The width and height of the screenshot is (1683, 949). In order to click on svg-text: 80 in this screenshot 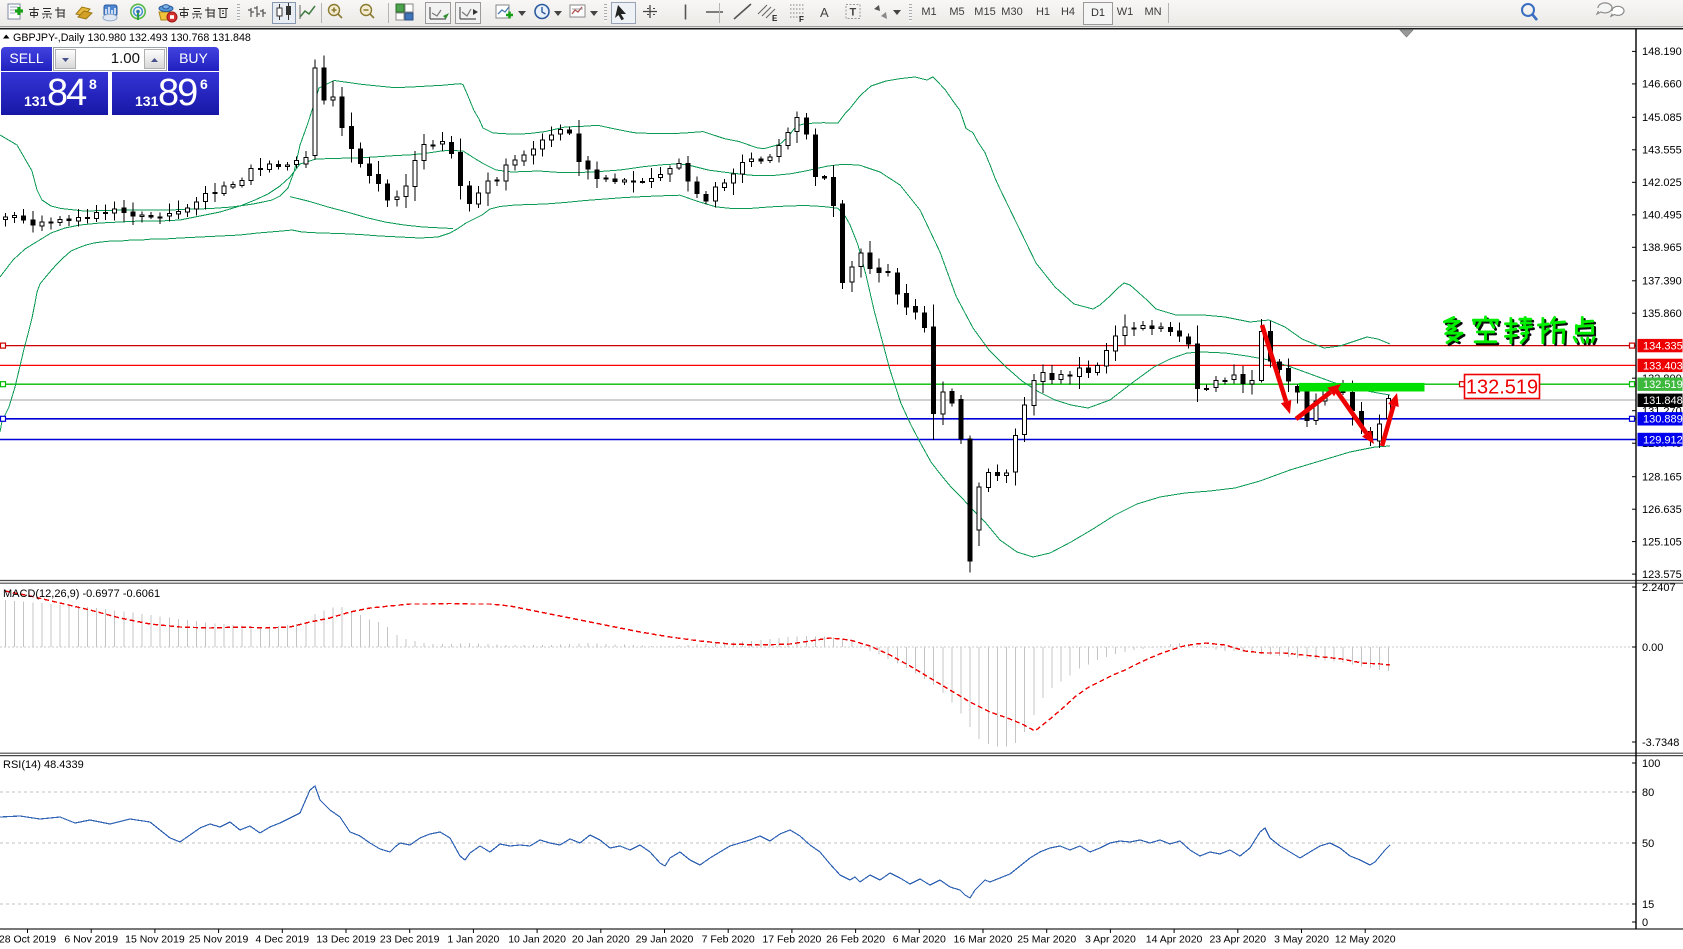, I will do `click(1648, 793)`.